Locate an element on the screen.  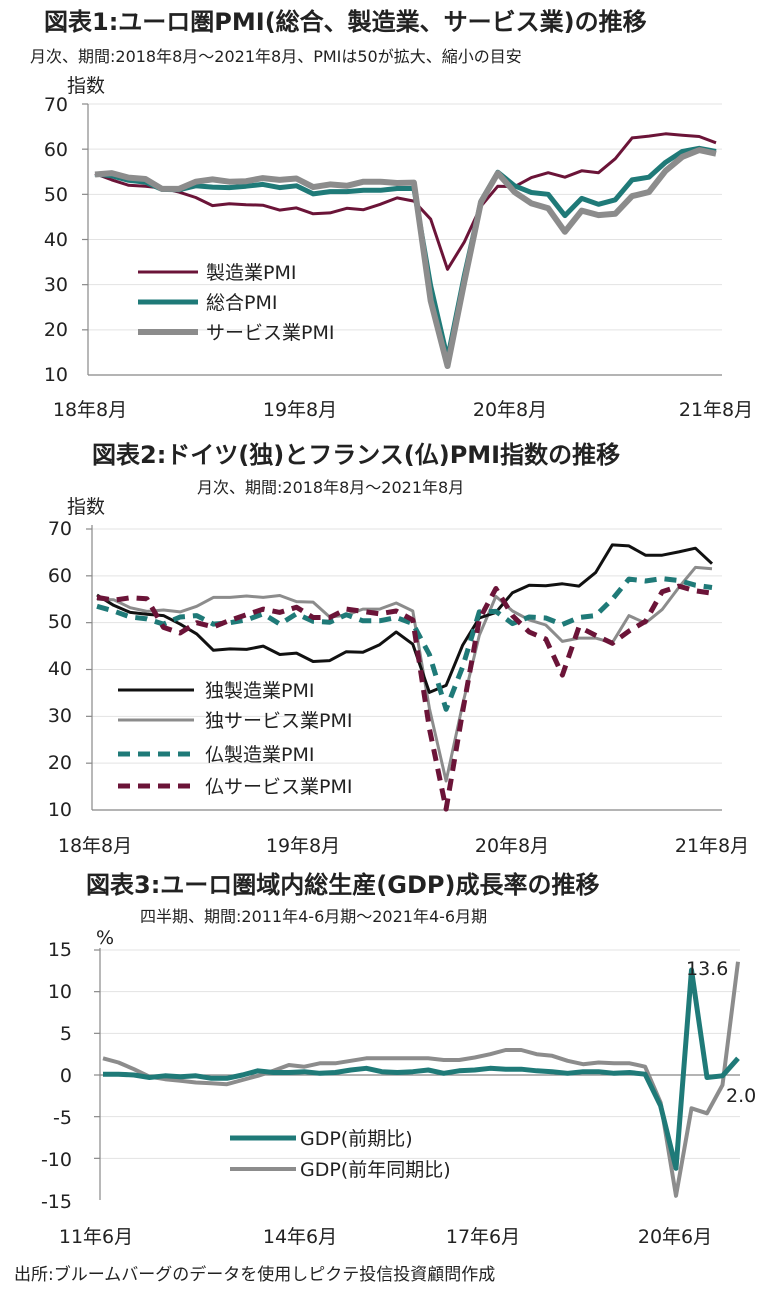
chart1-legend-label: サービス業PMI is located at coordinates (270, 333).